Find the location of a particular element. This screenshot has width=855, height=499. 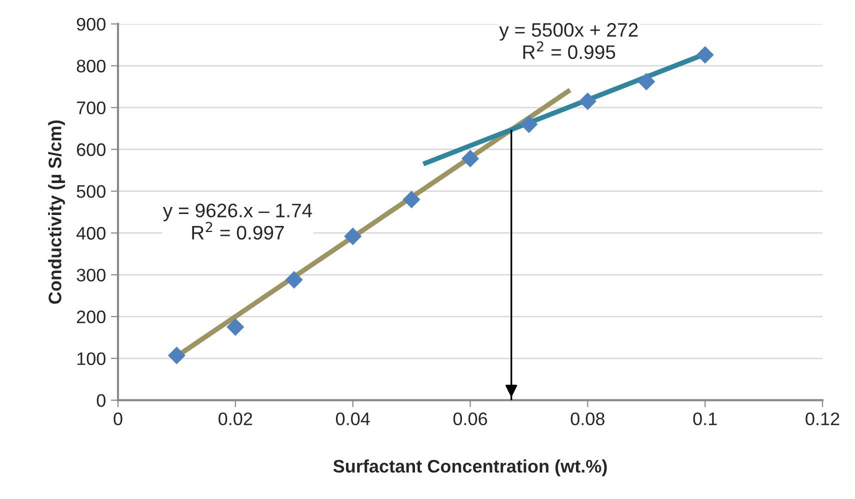

y-tick-label: 200 is located at coordinates (91, 317).